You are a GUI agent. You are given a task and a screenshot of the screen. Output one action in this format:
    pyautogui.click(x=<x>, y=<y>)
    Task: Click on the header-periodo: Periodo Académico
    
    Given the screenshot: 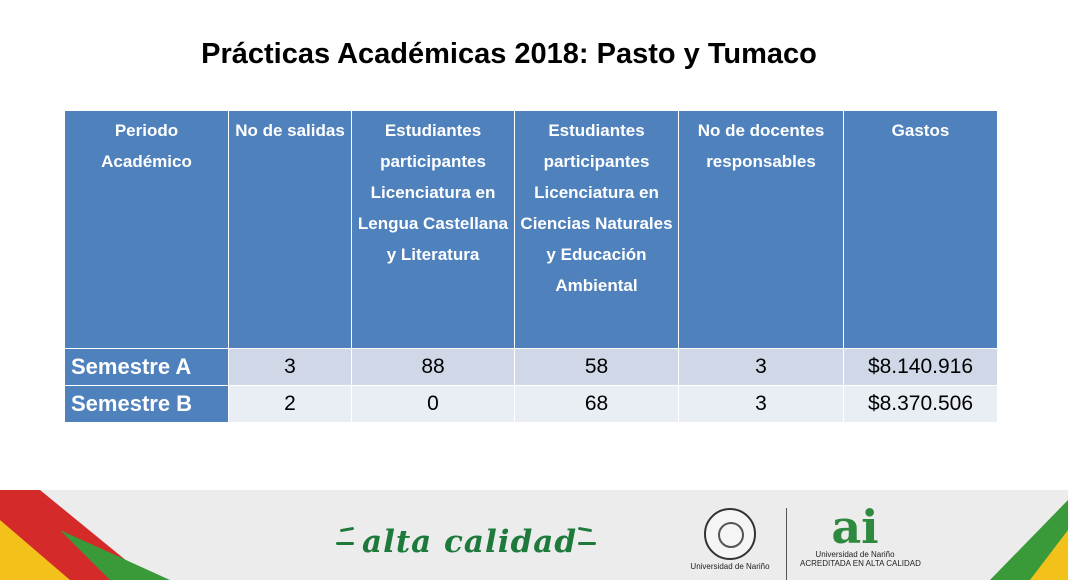 What is the action you would take?
    pyautogui.click(x=146, y=229)
    